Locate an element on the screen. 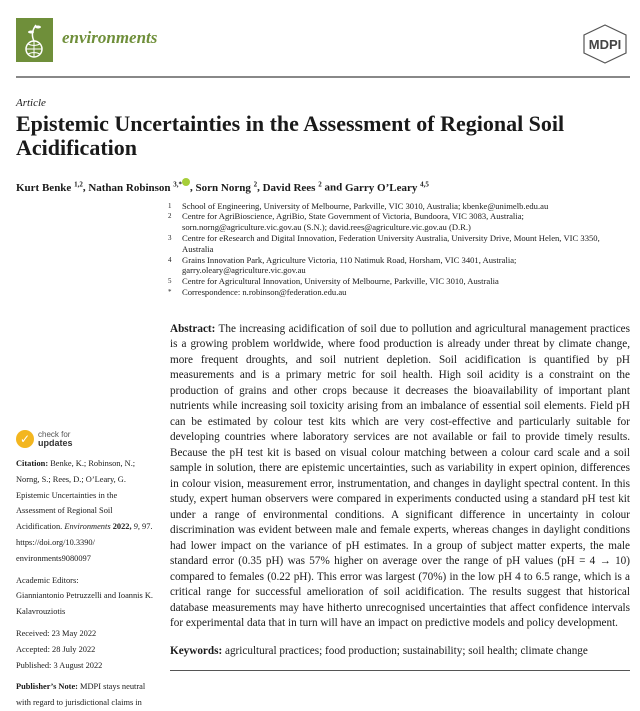 Image resolution: width=640 pixels, height=711 pixels. author: Sorn Norng 2 is located at coordinates (226, 187).